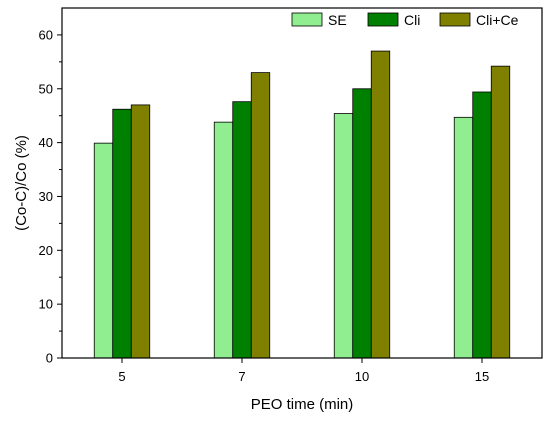 This screenshot has height=422, width=550. What do you see at coordinates (121, 376) in the screenshot?
I see `x-tick-label: 5` at bounding box center [121, 376].